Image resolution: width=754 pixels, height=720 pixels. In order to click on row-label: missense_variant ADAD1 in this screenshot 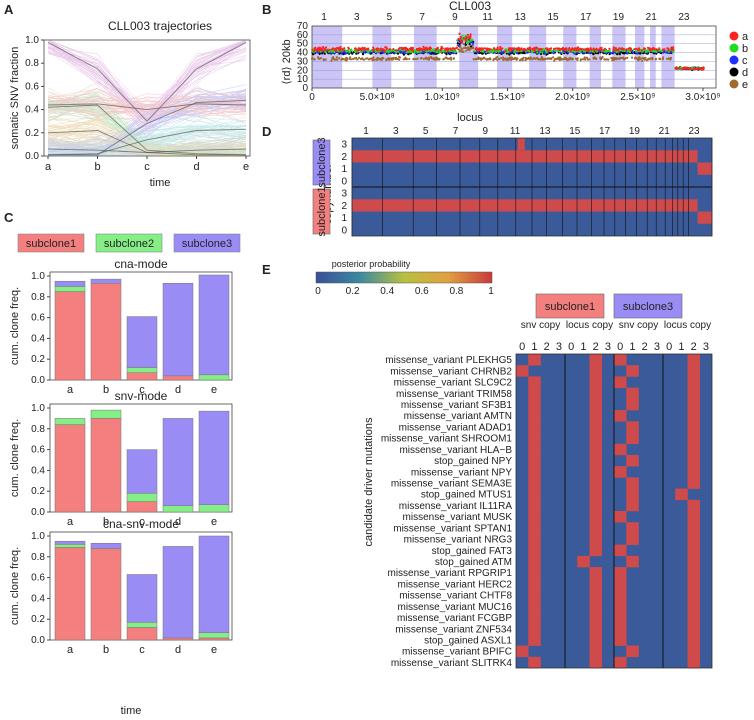, I will do `click(456, 427)`.